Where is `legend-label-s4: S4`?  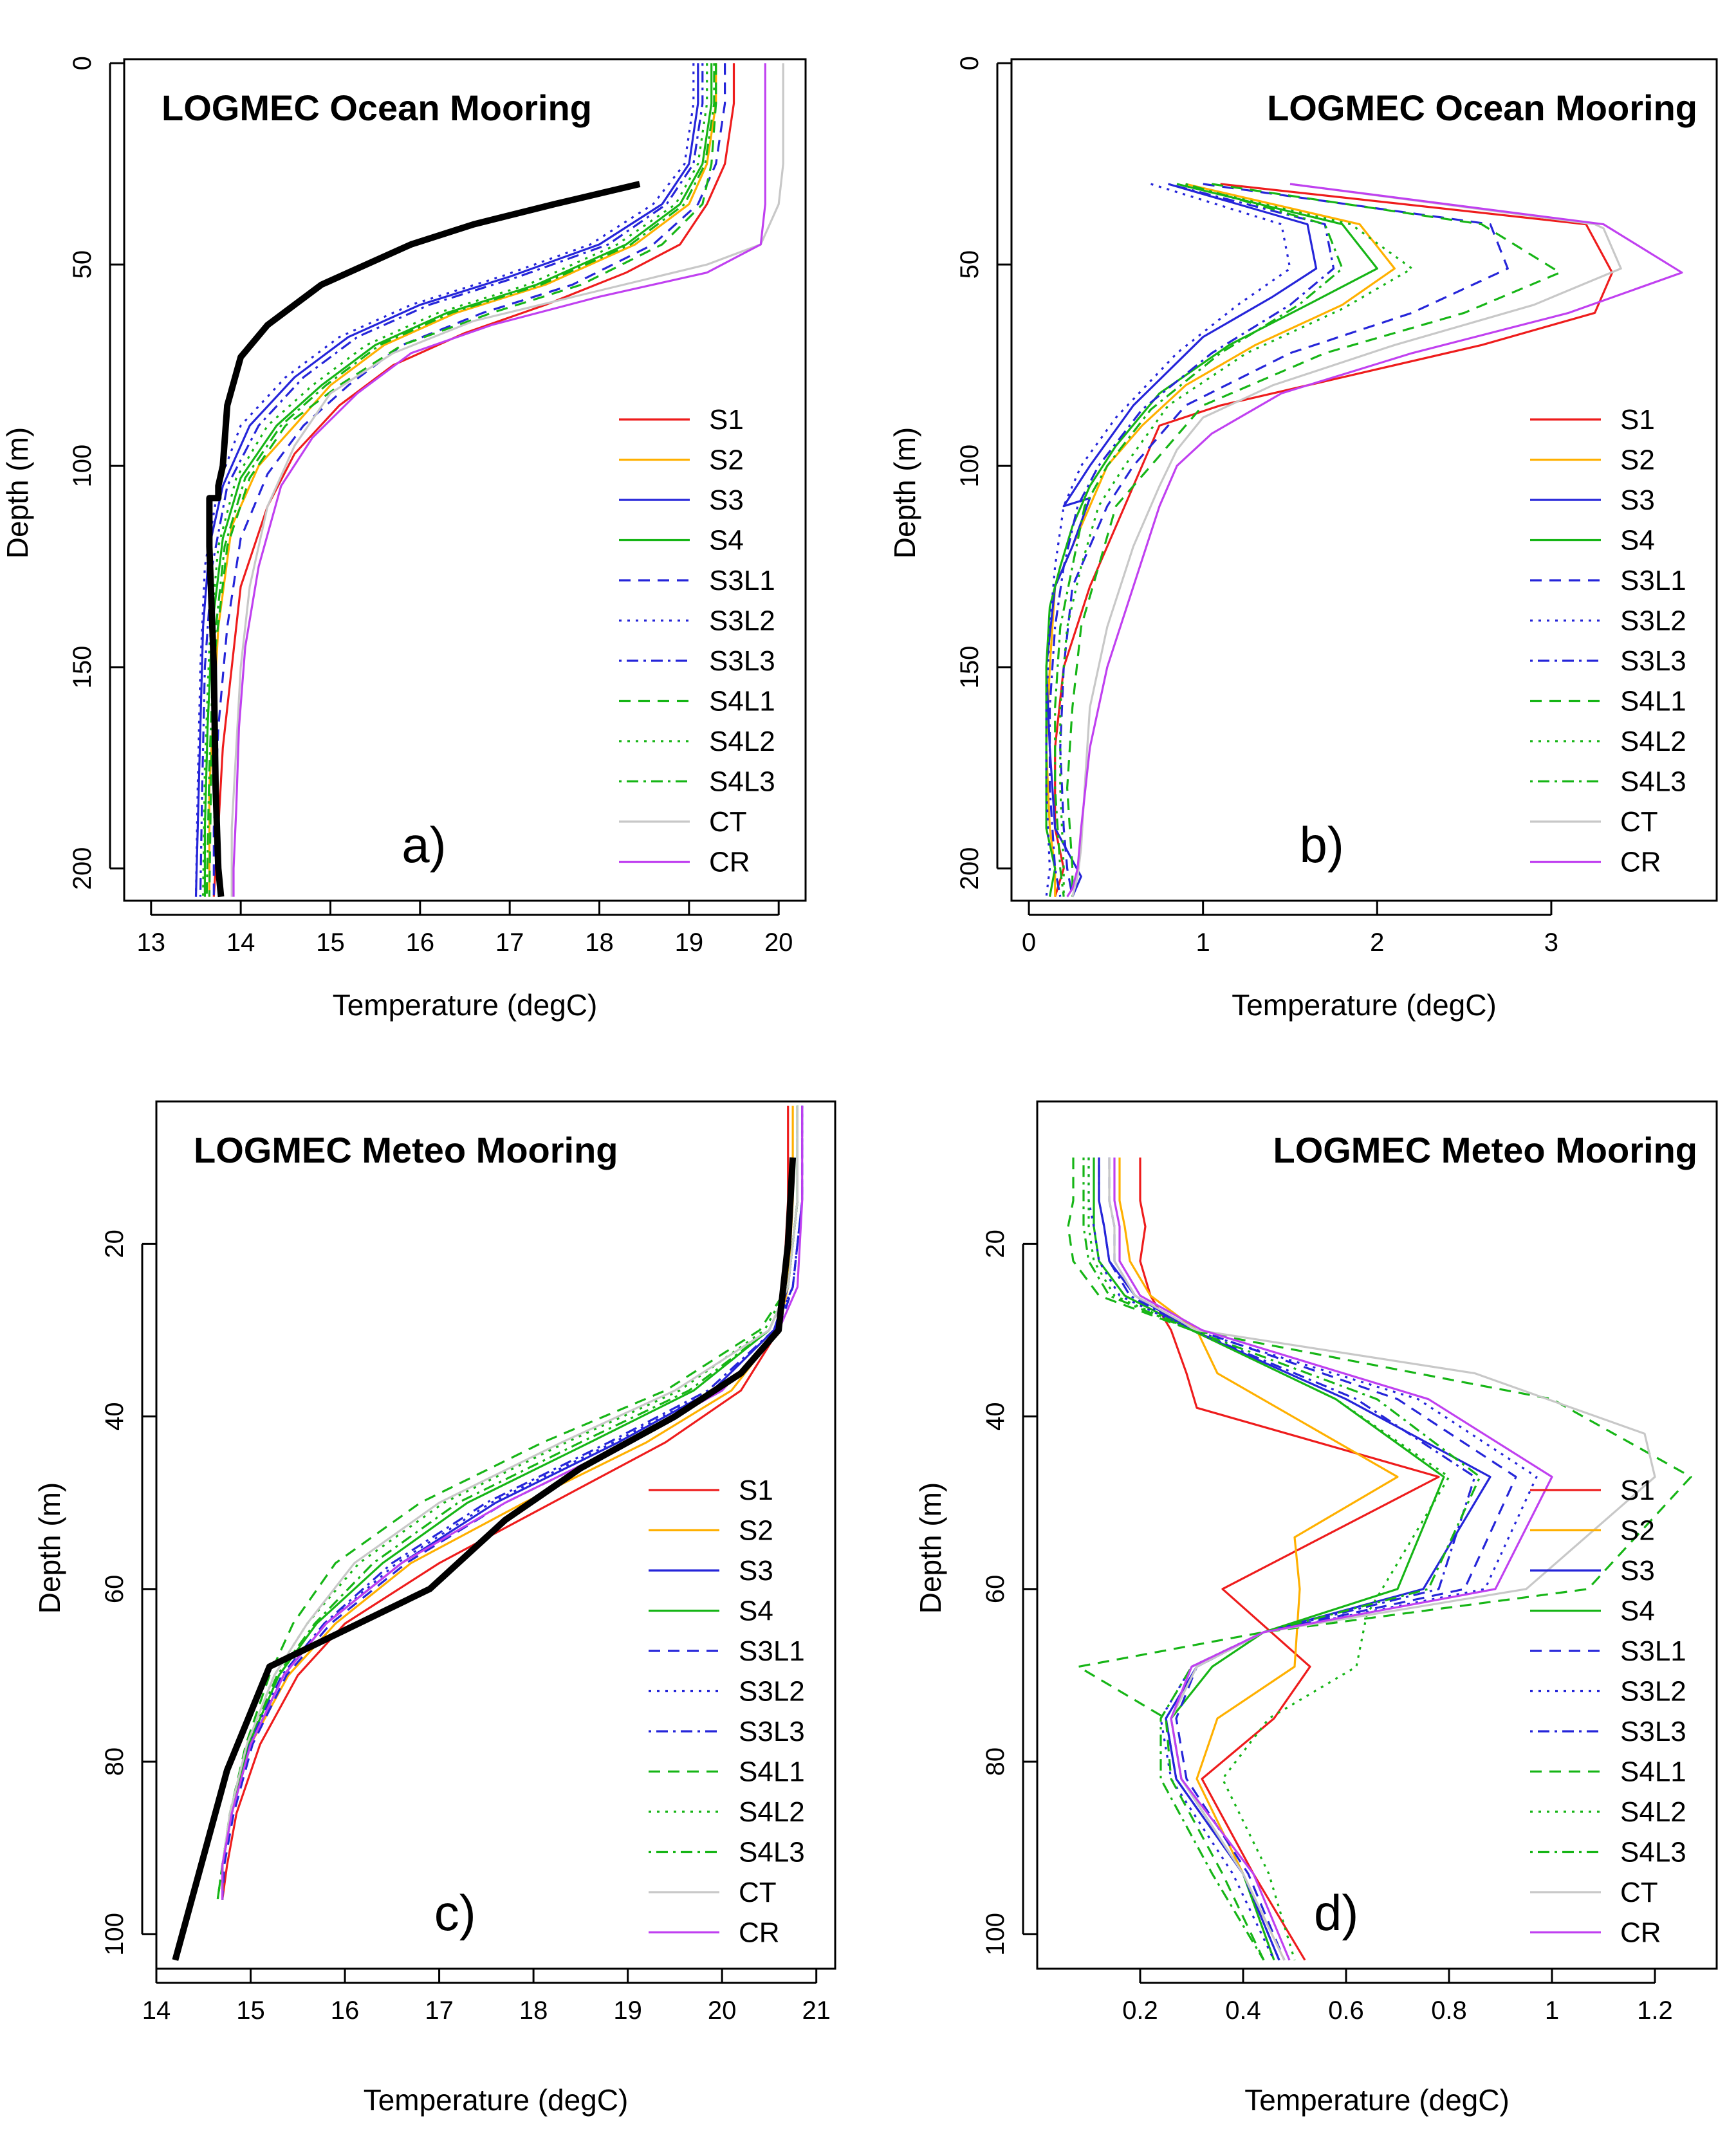 legend-label-s4: S4 is located at coordinates (1637, 541).